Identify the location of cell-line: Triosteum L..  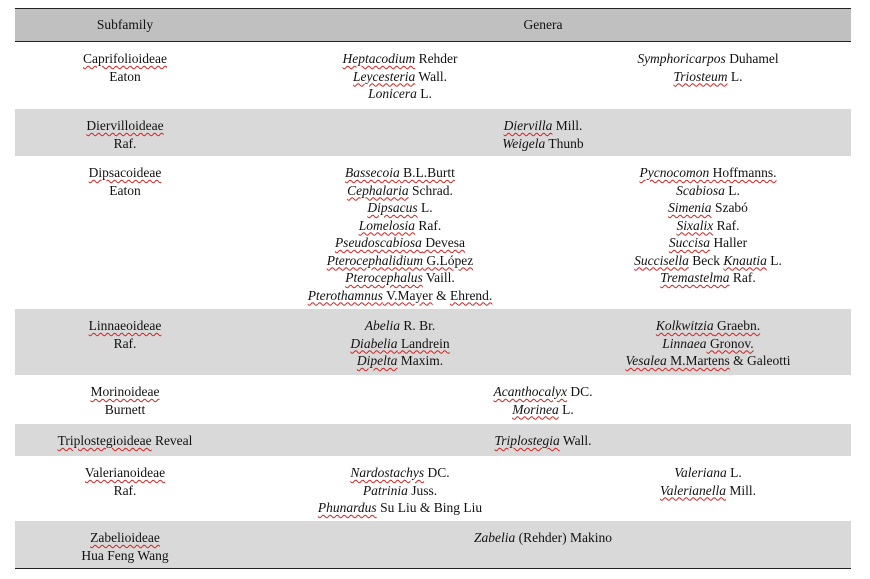
(708, 77).